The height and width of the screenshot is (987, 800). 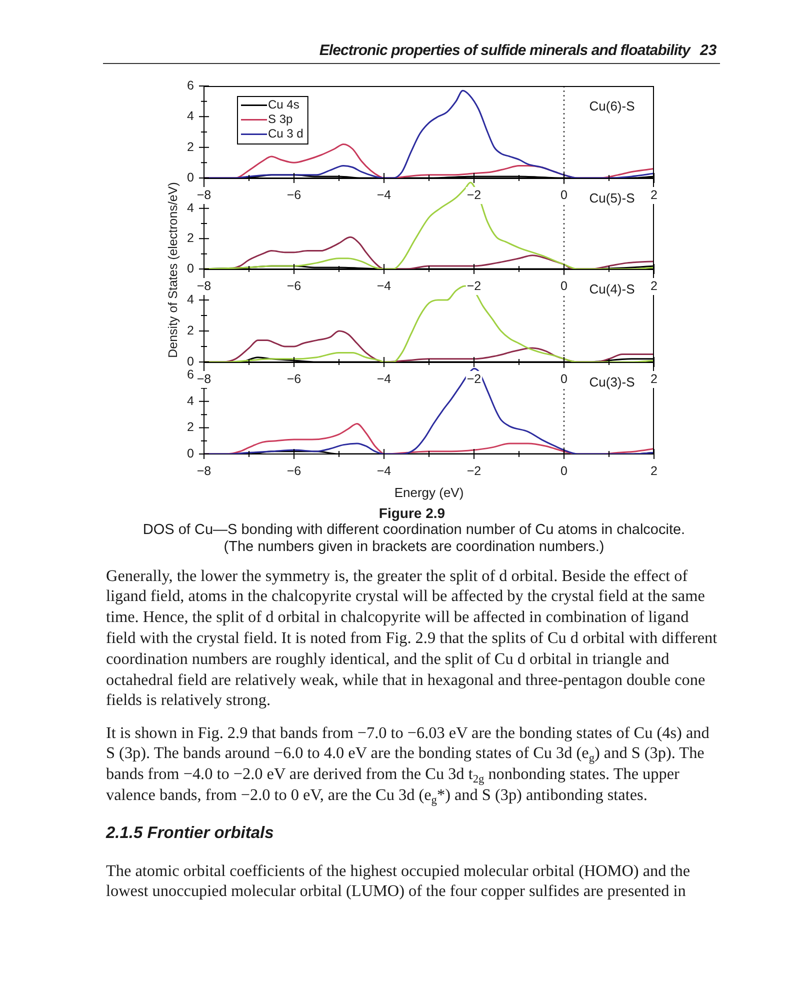 What do you see at coordinates (414, 547) in the screenshot?
I see `text: (The numbers given in brackets are coordination numbers.)` at bounding box center [414, 547].